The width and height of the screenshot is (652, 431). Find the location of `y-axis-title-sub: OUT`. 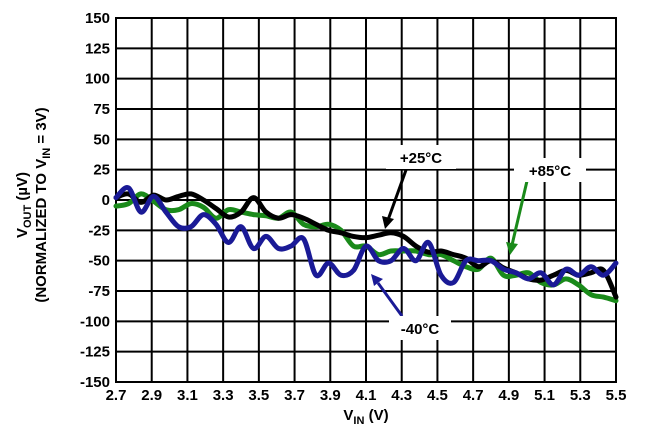

y-axis-title-sub: OUT is located at coordinates (28, 217).